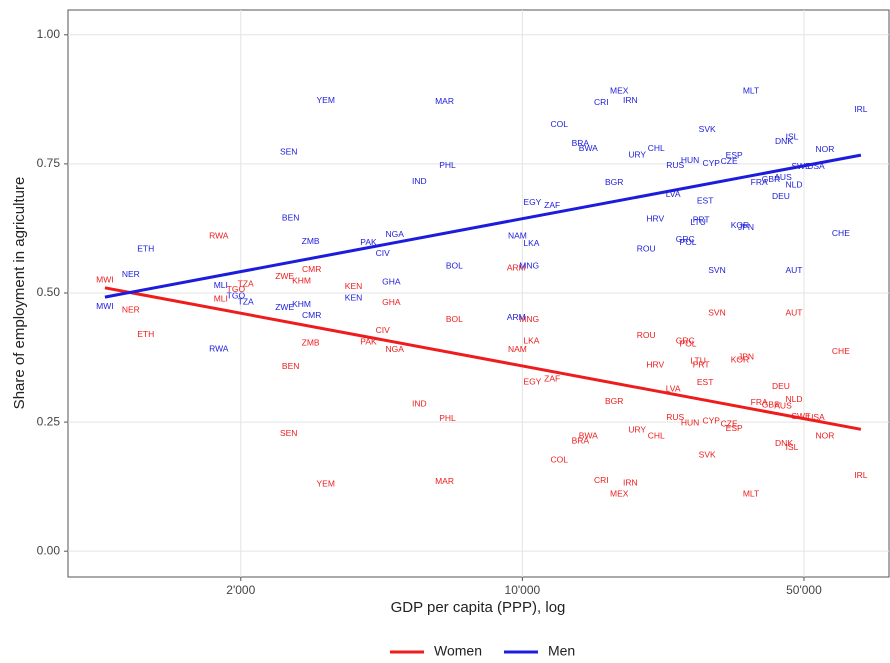  Describe the element at coordinates (284, 276) in the screenshot. I see `country-label: ZWE` at that location.